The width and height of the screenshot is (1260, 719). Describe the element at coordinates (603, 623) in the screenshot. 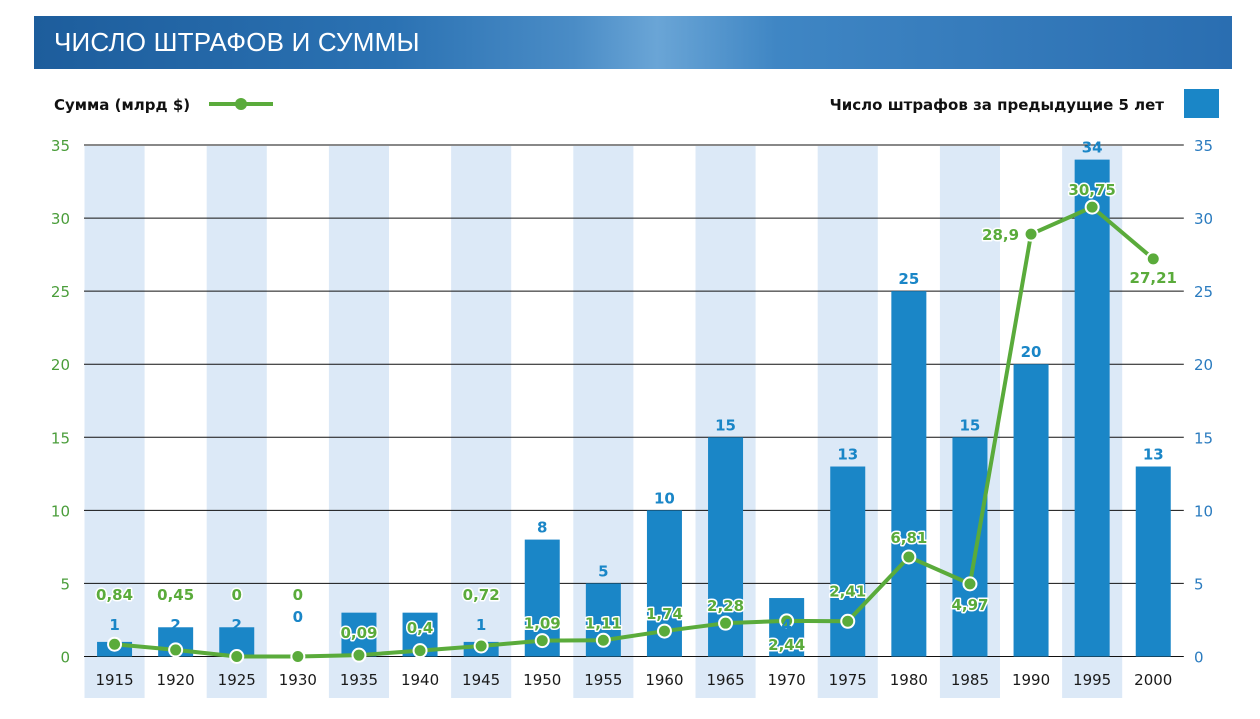

I see `line-value-label: 1,11` at that location.